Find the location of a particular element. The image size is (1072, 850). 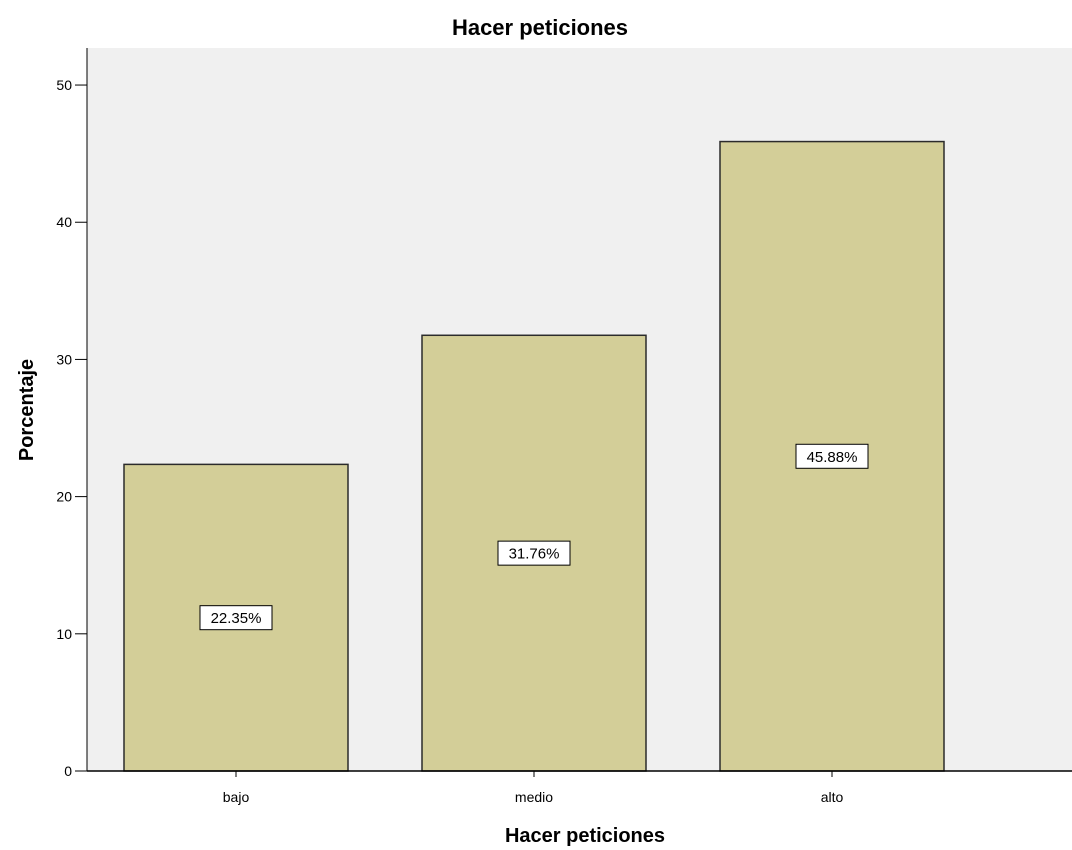

data-label-text: 22.35% is located at coordinates (236, 618).